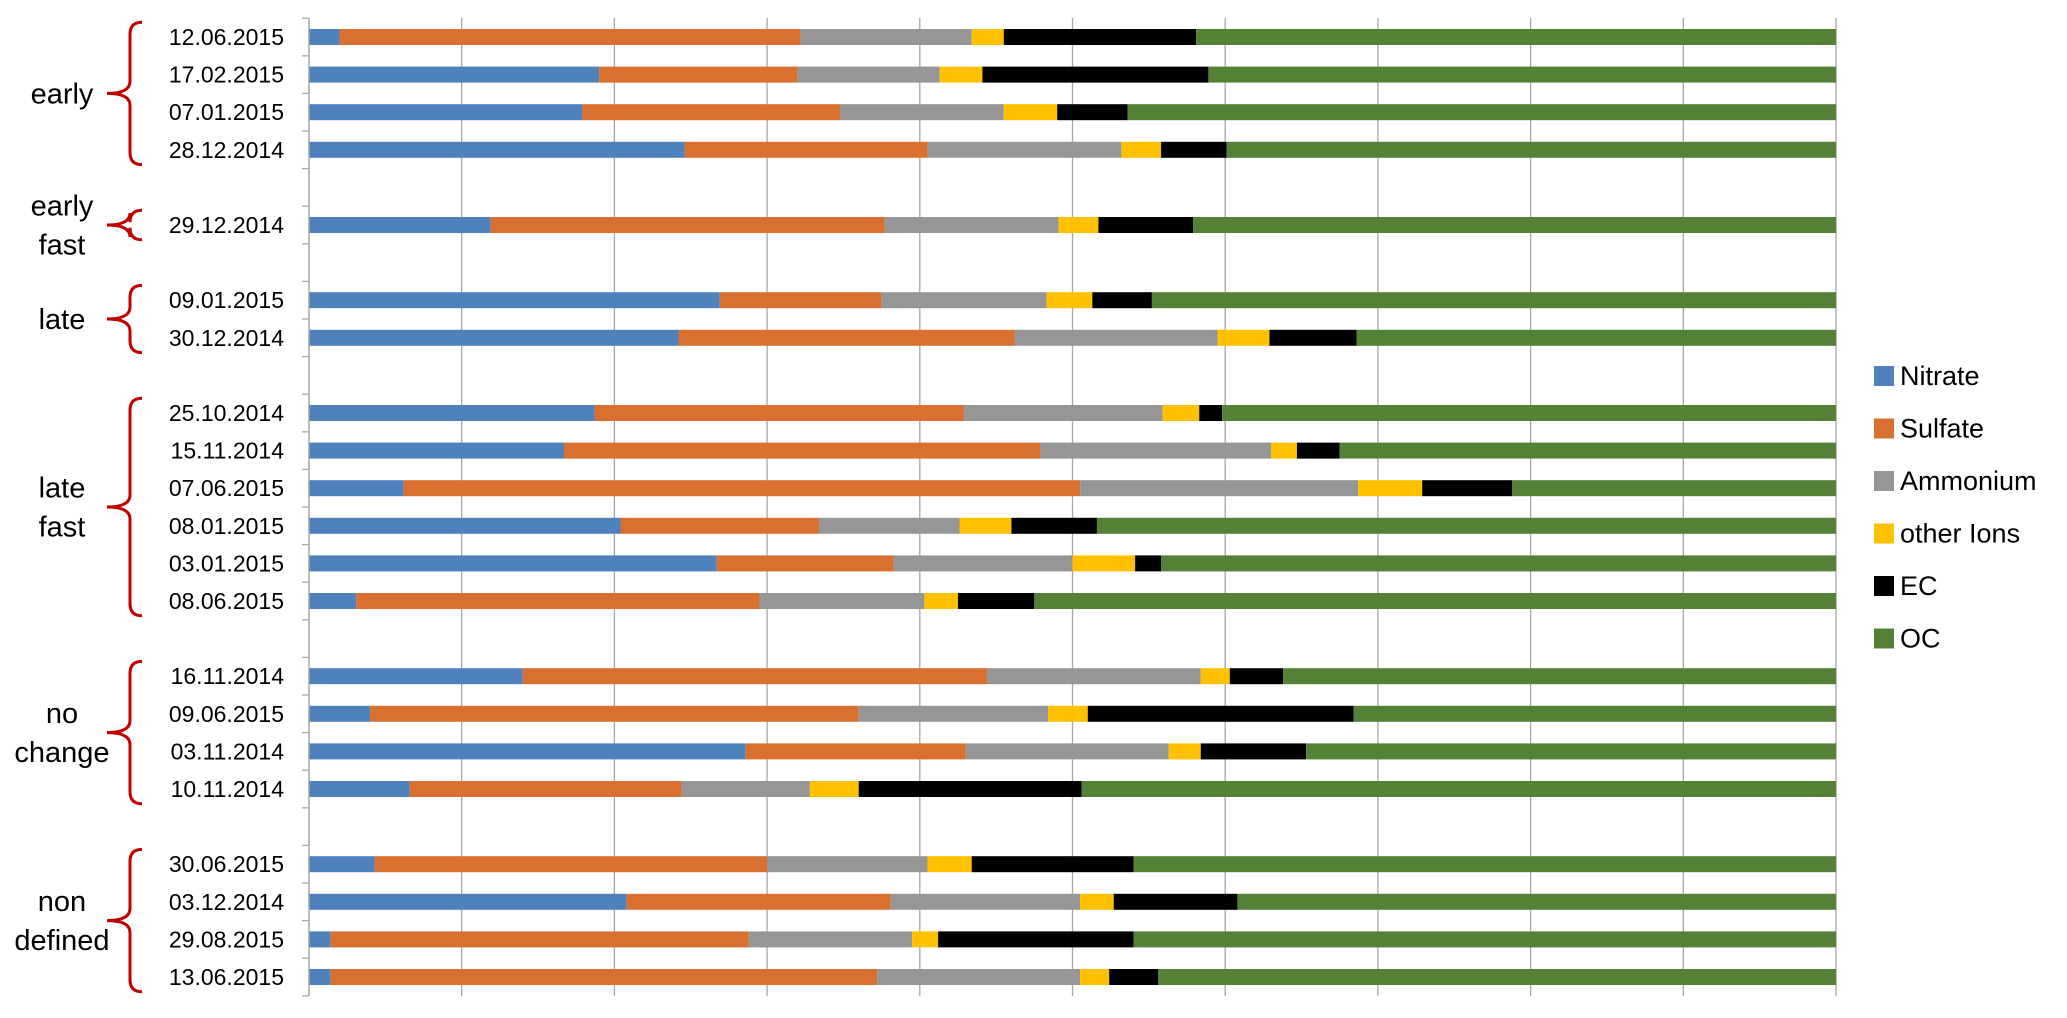  What do you see at coordinates (226, 225) in the screenshot?
I see `date-label: 29.12.2014` at bounding box center [226, 225].